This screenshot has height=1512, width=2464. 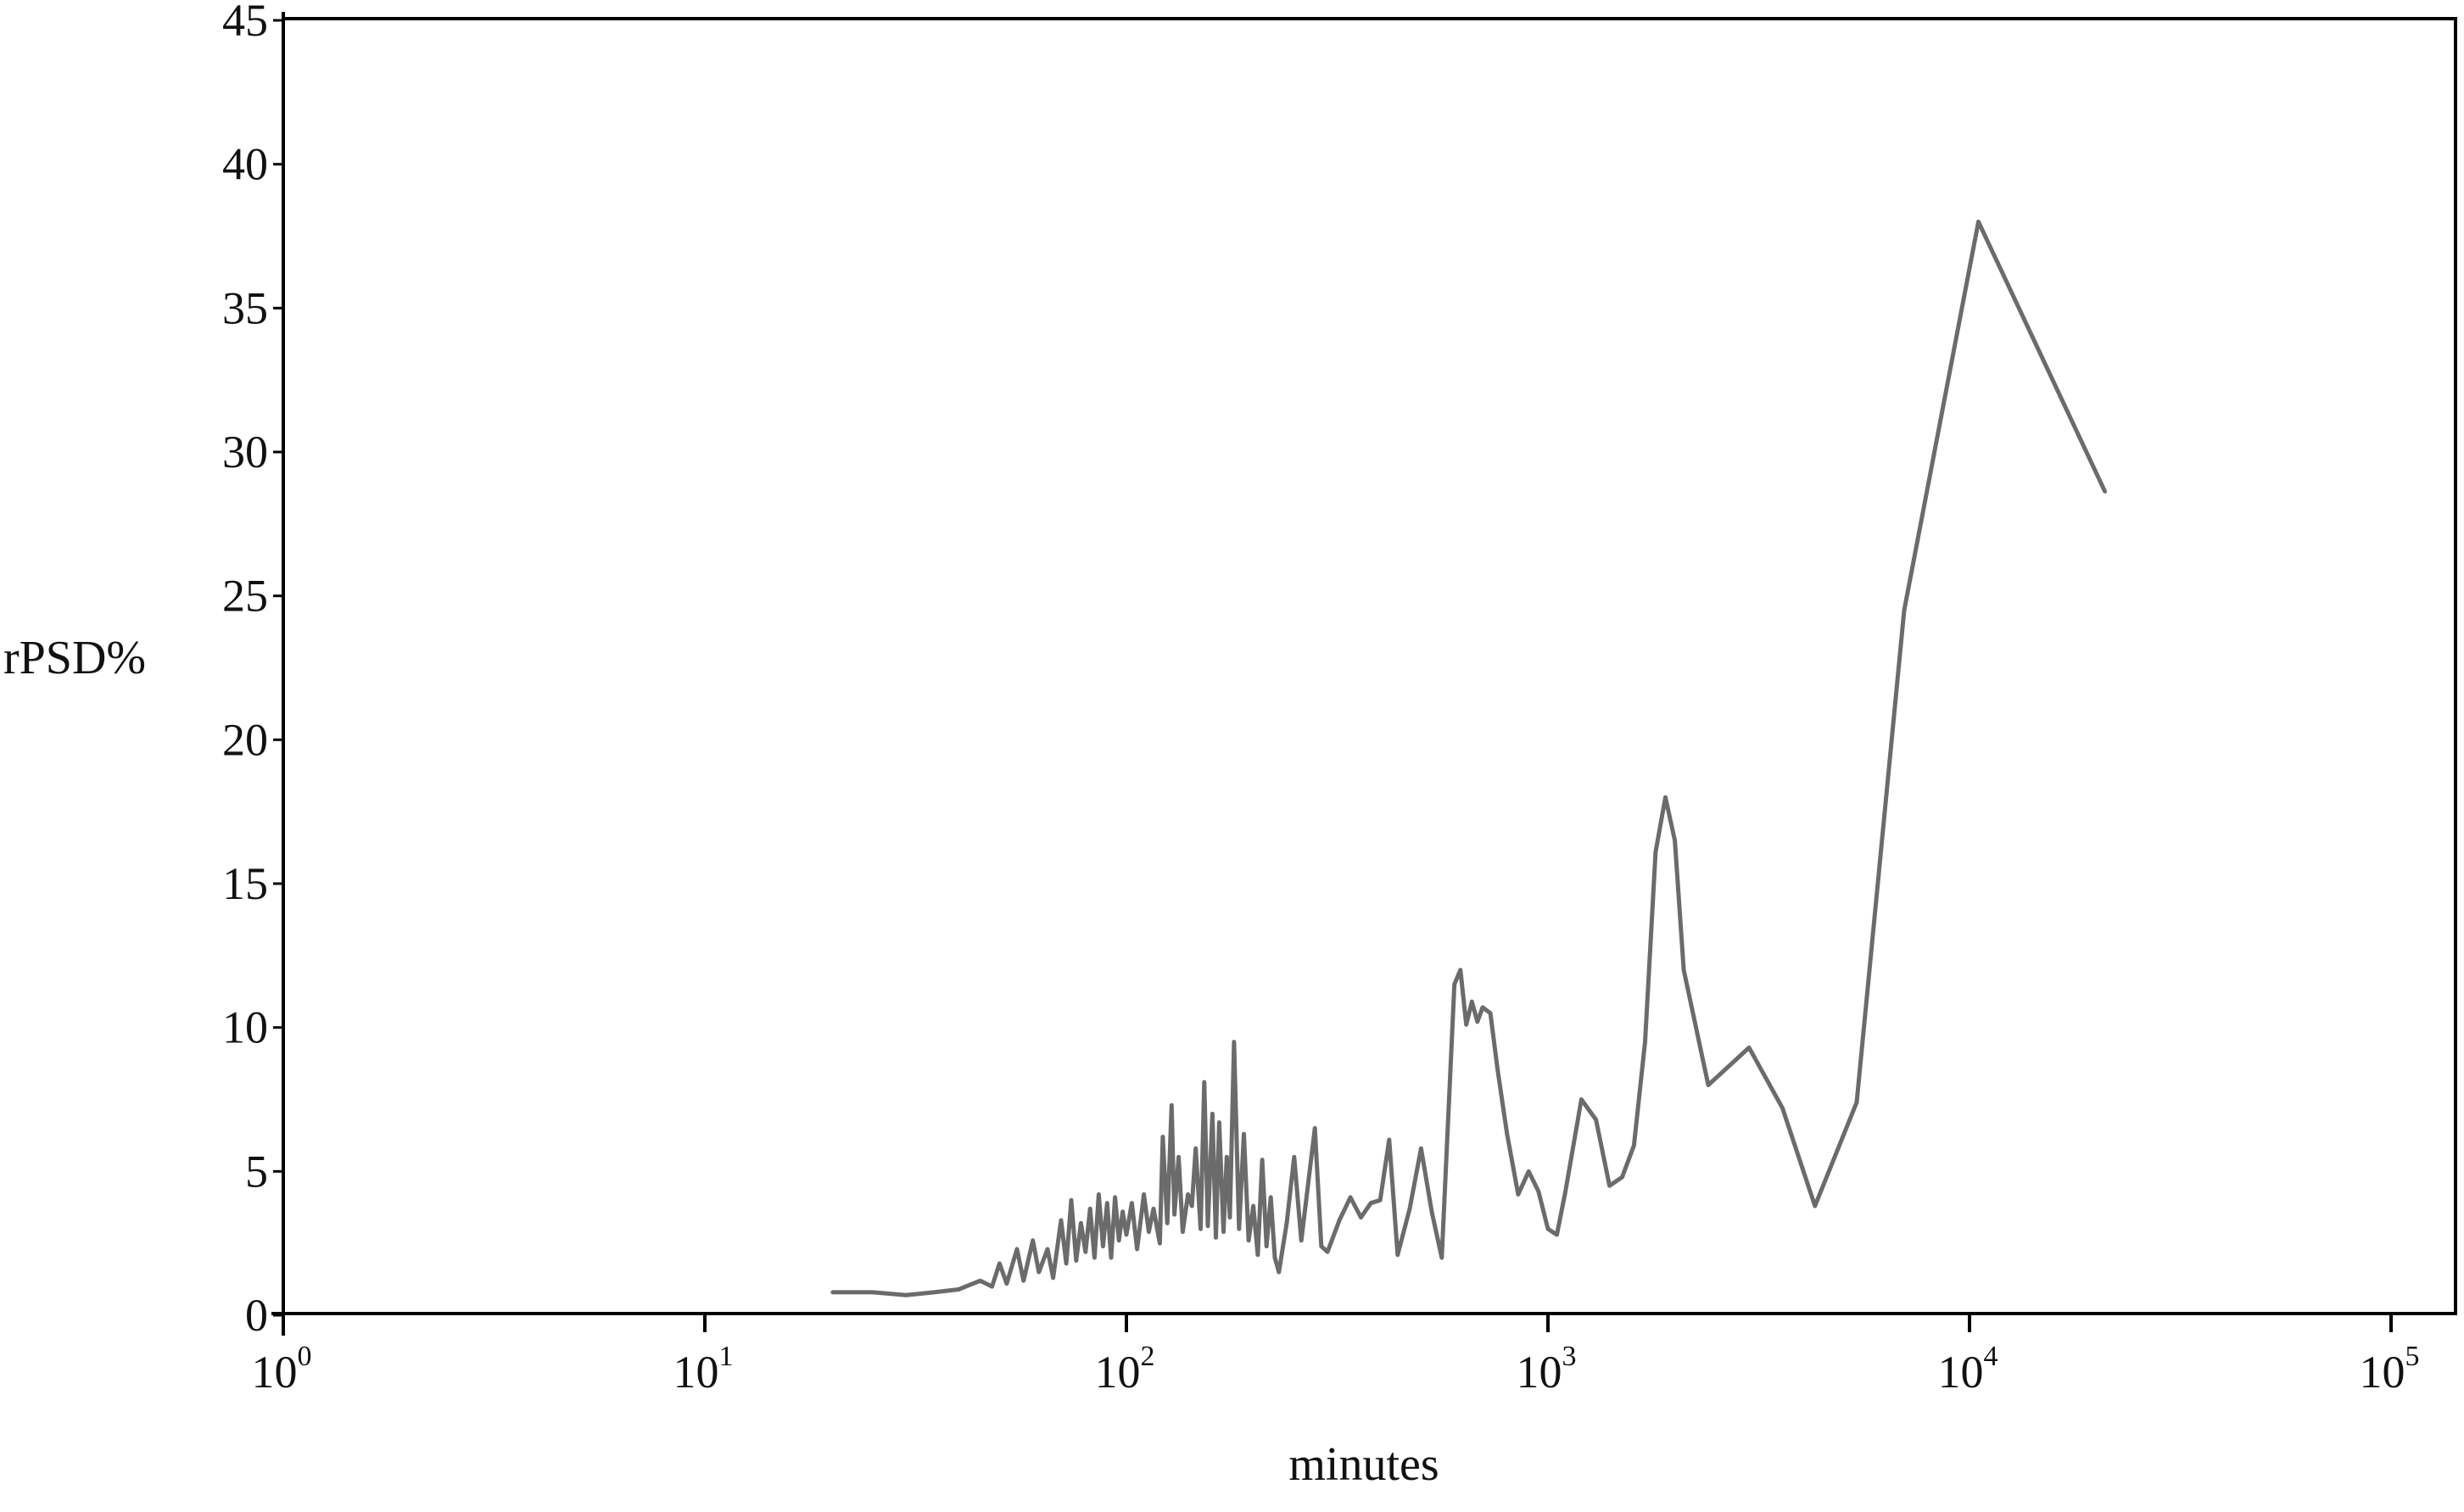 What do you see at coordinates (256, 1315) in the screenshot?
I see `y-tick-label: 0` at bounding box center [256, 1315].